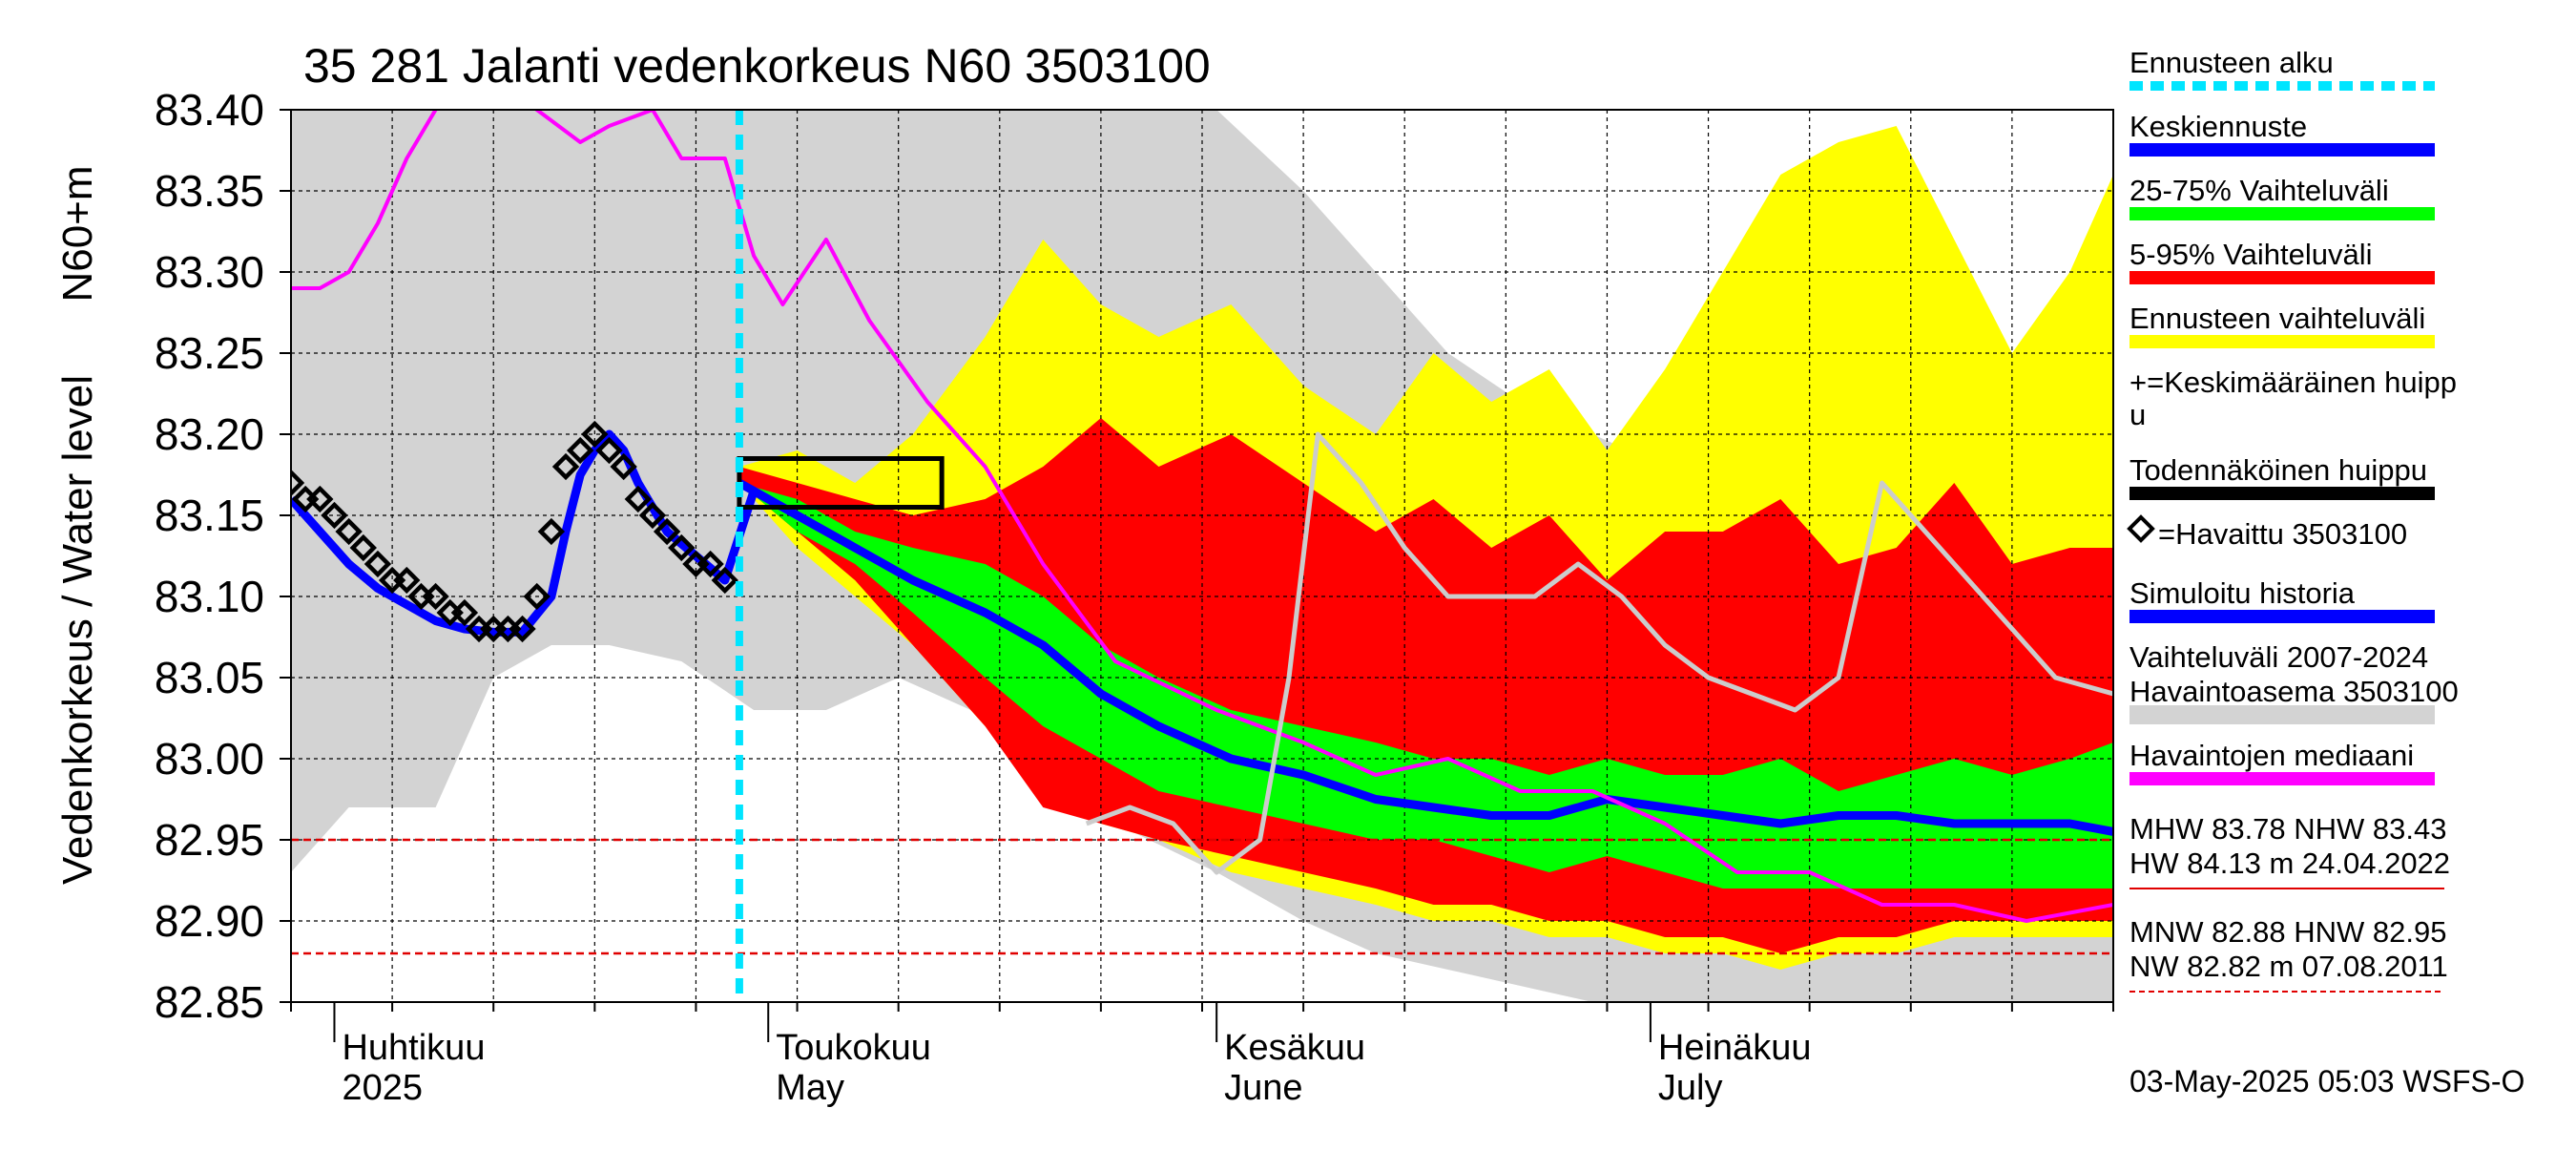 This screenshot has width=2576, height=1150. Describe the element at coordinates (382, 1088) in the screenshot. I see `x-month-sublabel: 2025` at that location.